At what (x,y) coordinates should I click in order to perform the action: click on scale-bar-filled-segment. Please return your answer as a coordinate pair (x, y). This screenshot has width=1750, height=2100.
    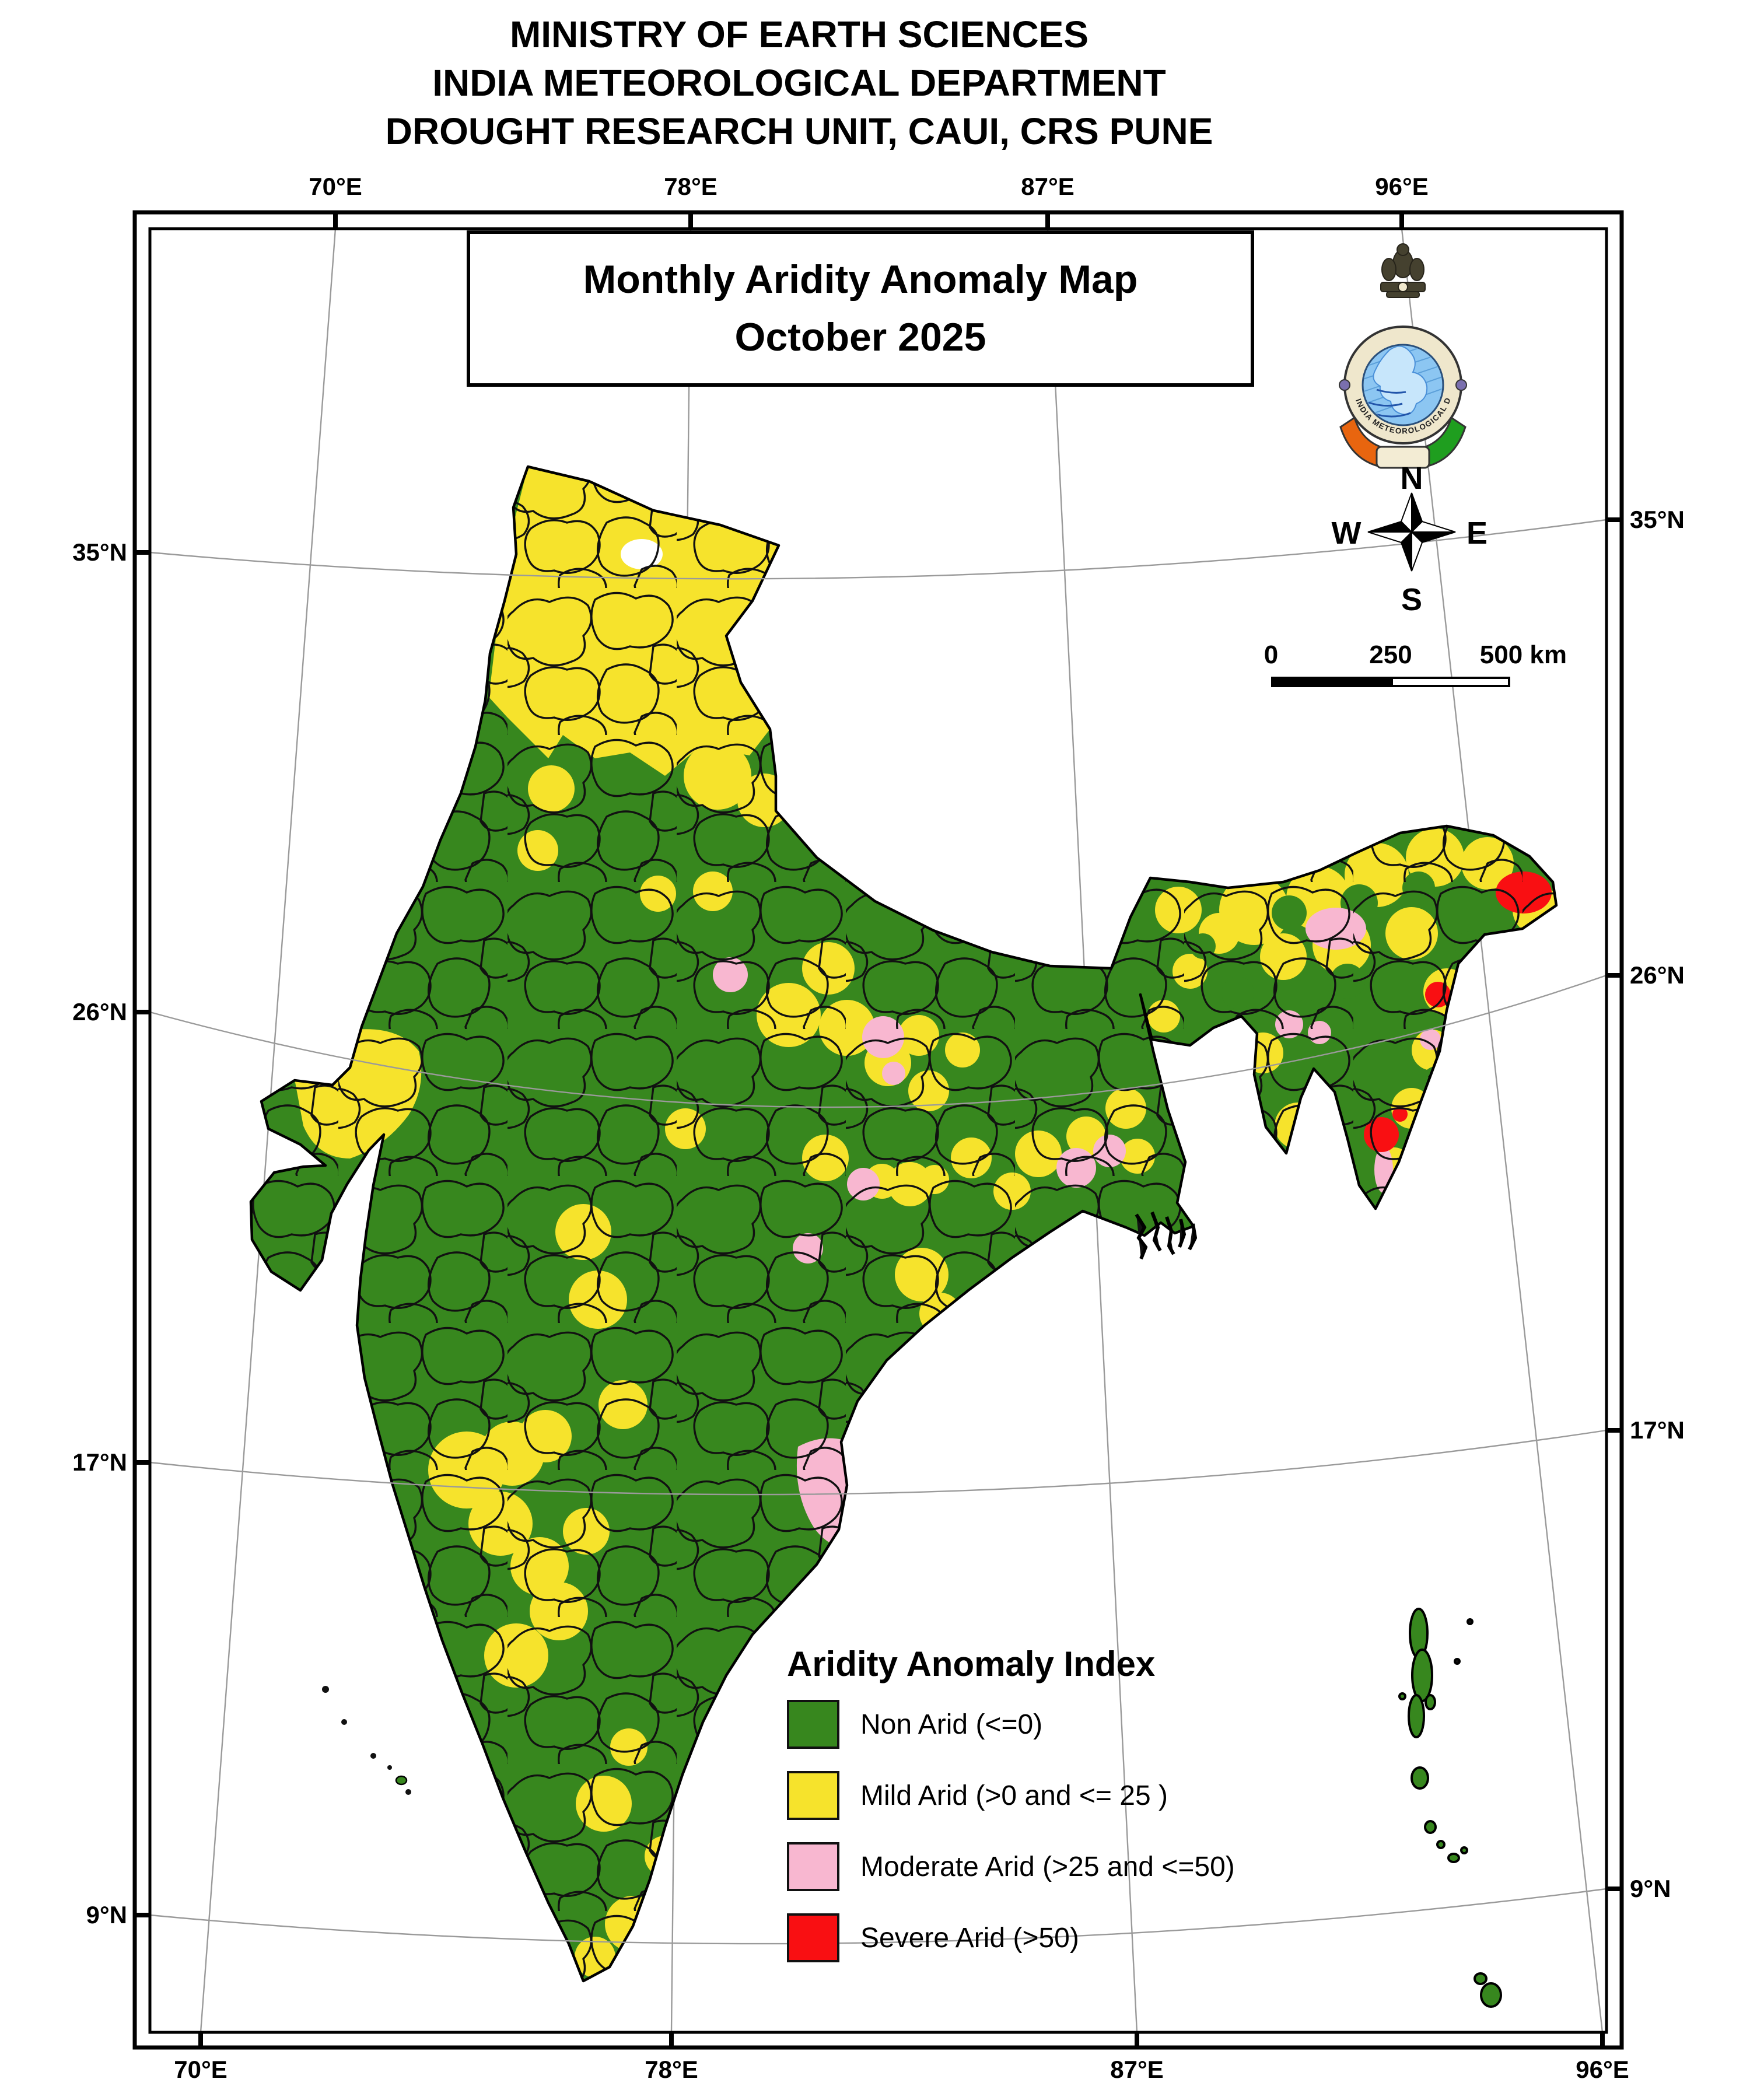
    Looking at the image, I should click on (1331, 682).